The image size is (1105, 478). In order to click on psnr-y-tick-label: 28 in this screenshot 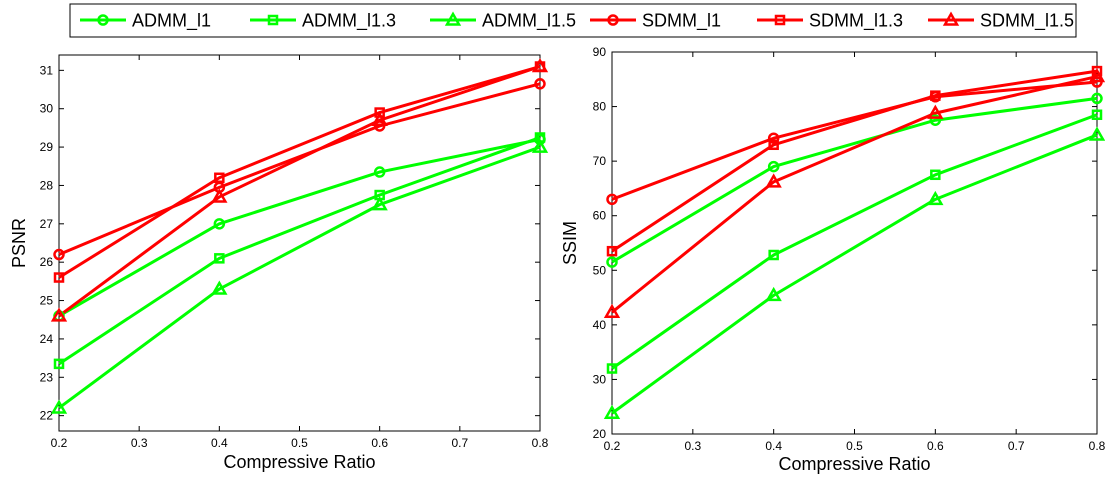, I will do `click(47, 185)`.